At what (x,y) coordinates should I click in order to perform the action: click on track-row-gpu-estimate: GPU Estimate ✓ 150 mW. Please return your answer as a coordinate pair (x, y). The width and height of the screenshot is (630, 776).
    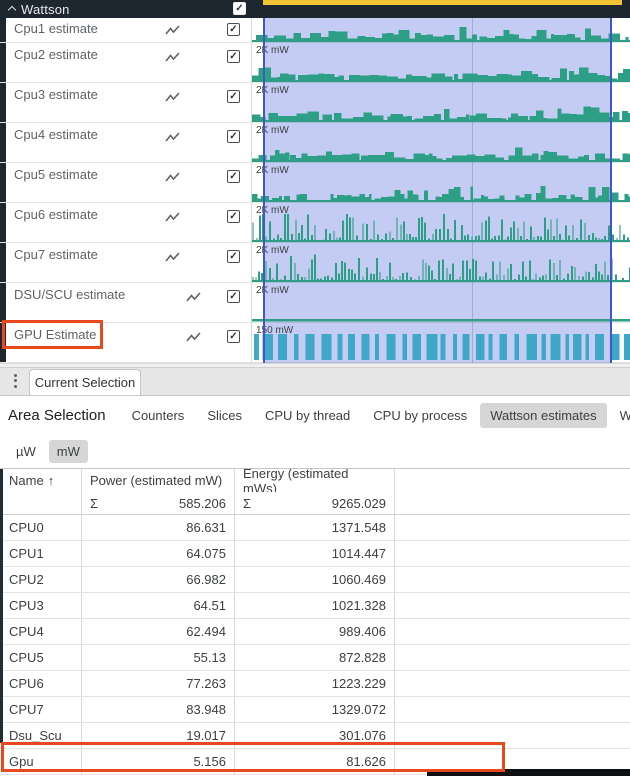
    Looking at the image, I should click on (315, 343).